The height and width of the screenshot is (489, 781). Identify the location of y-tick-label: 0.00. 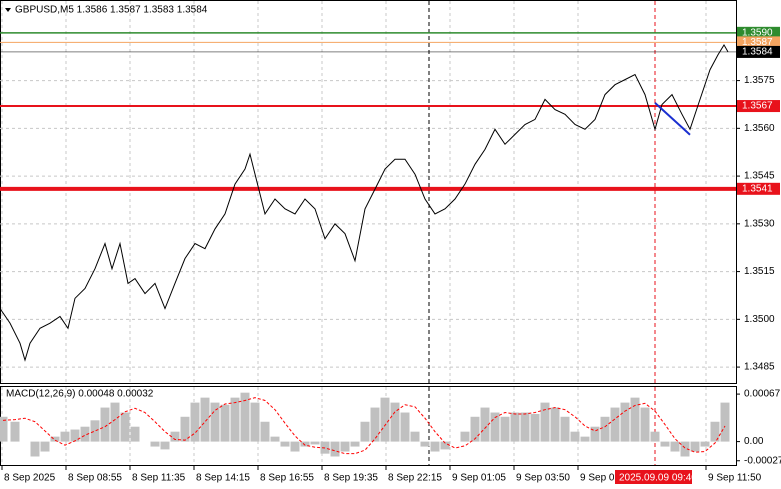
(754, 441).